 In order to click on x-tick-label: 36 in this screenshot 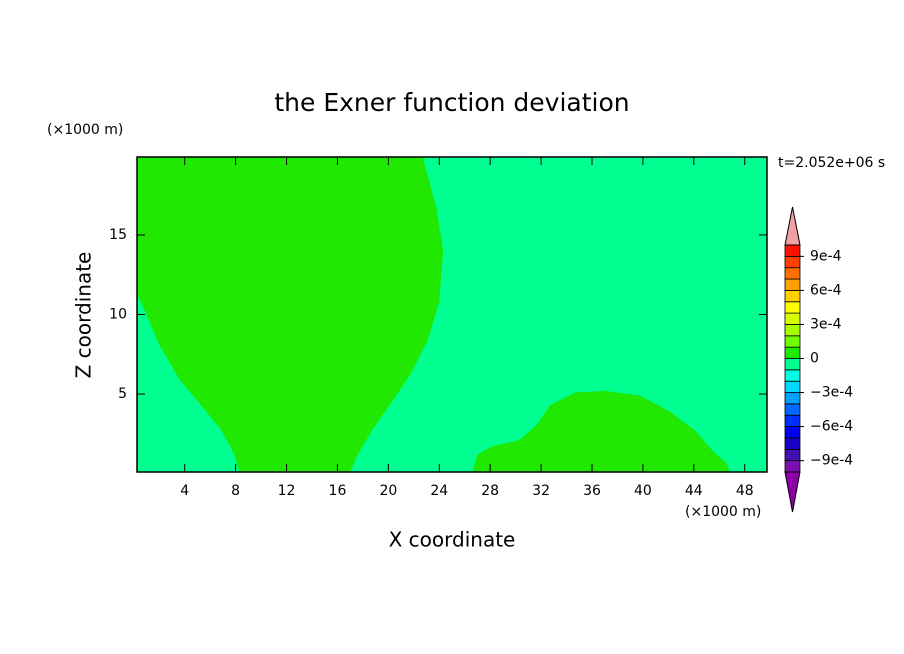, I will do `click(592, 491)`.